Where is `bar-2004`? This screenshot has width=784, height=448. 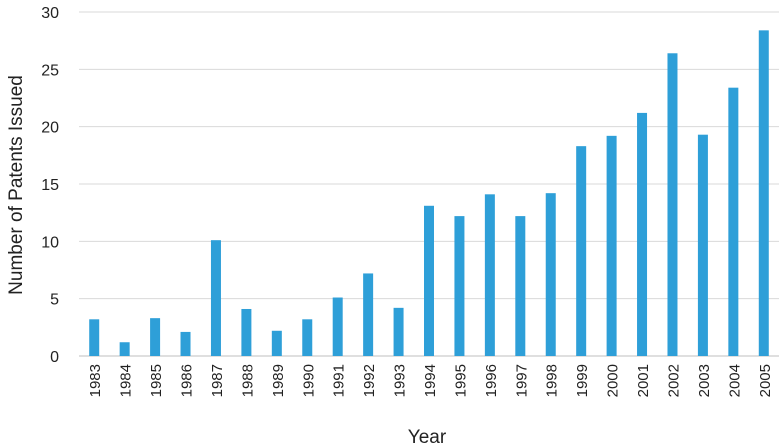 bar-2004 is located at coordinates (733, 222).